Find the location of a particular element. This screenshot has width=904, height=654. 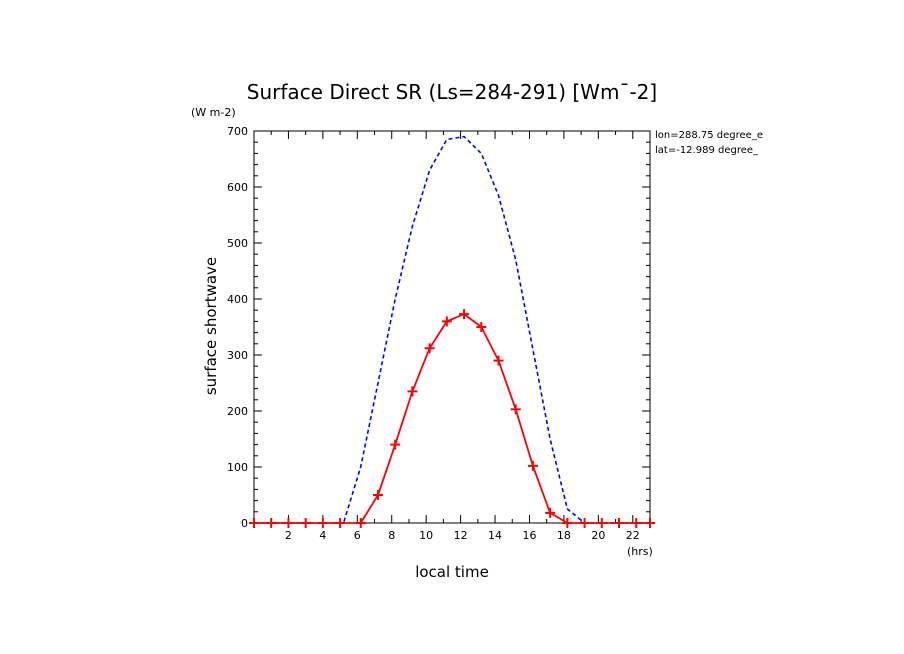

x-tick-label: 18 is located at coordinates (564, 535).